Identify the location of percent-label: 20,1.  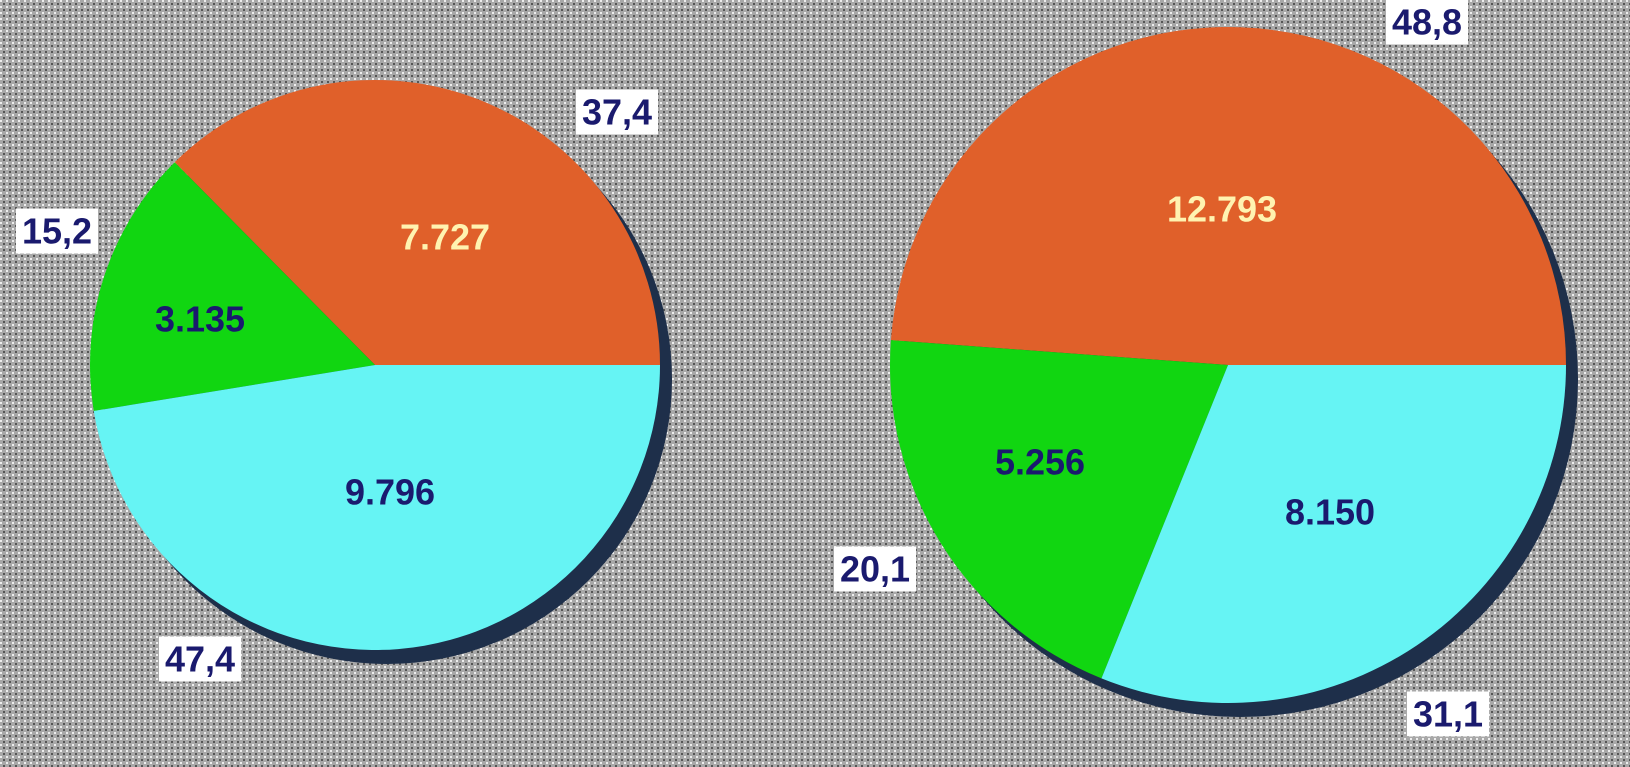
(875, 569).